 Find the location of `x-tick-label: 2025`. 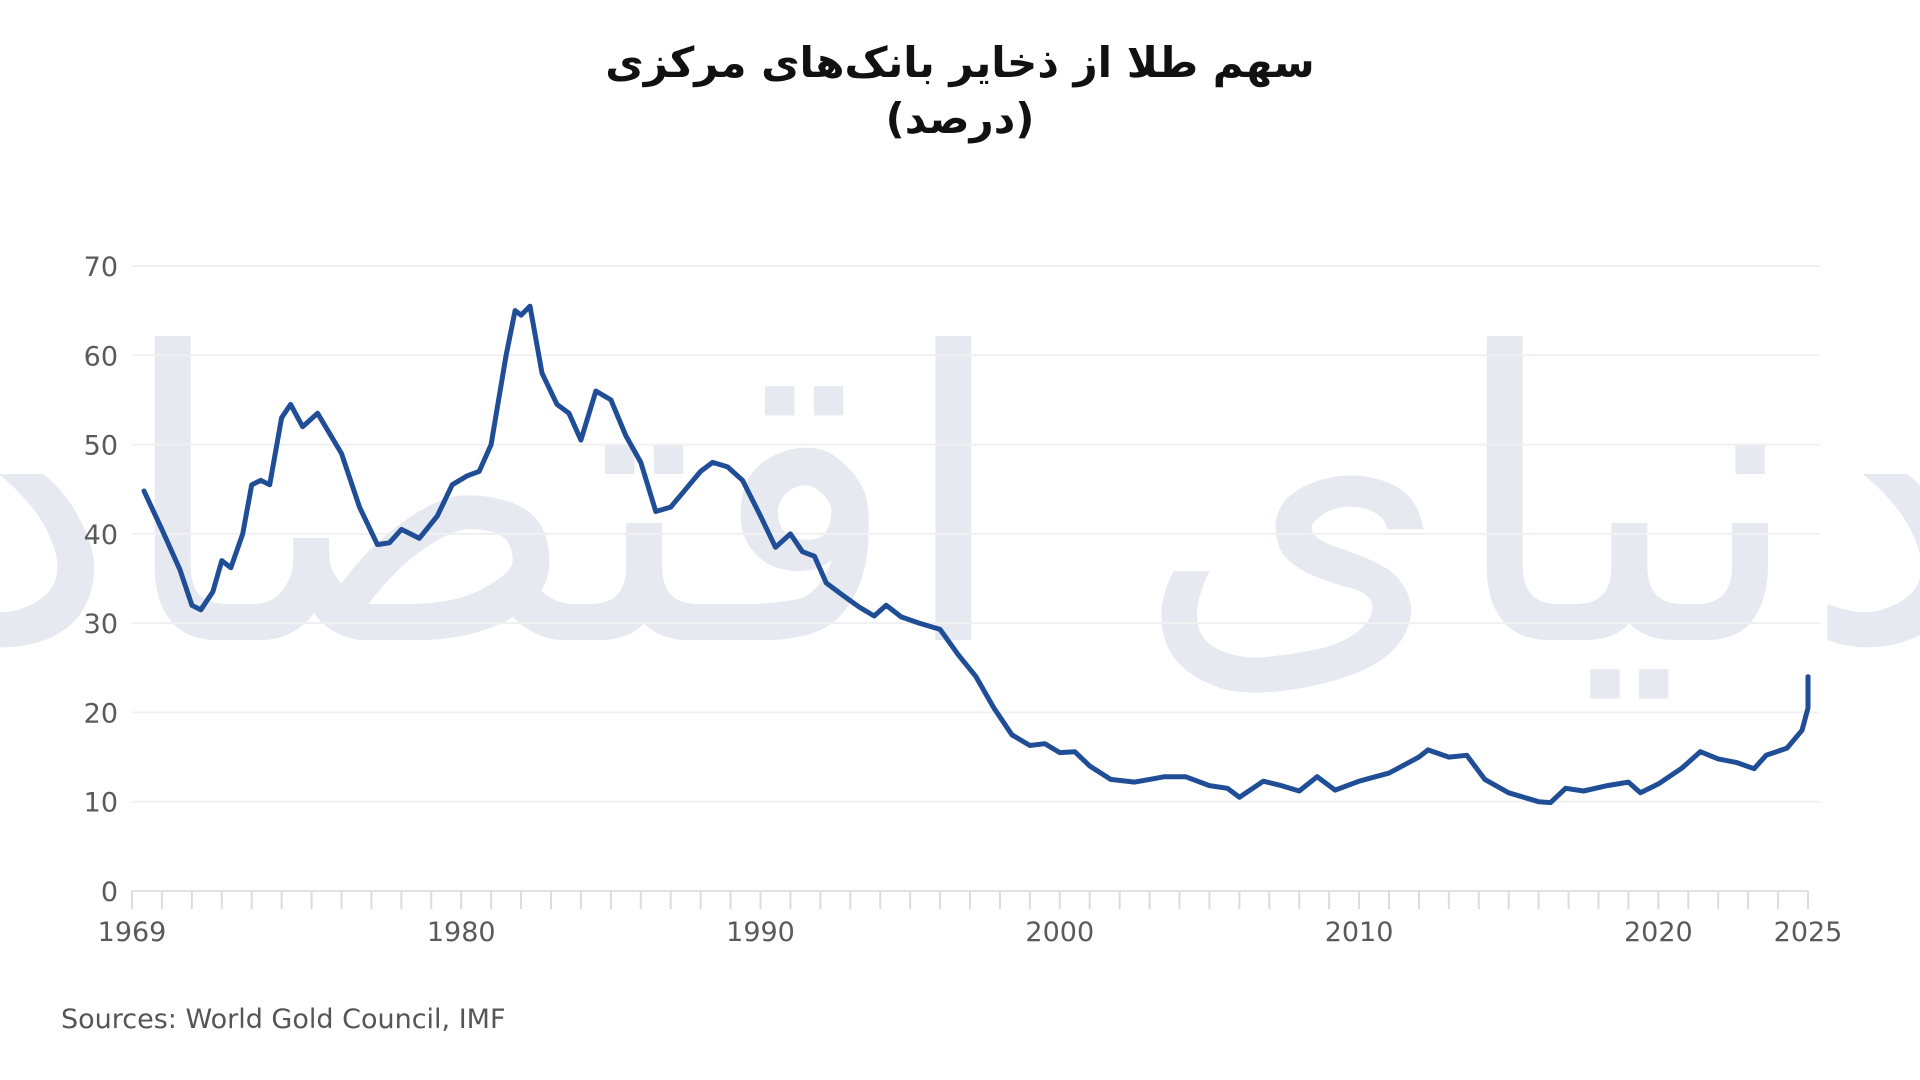

x-tick-label: 2025 is located at coordinates (1808, 932).